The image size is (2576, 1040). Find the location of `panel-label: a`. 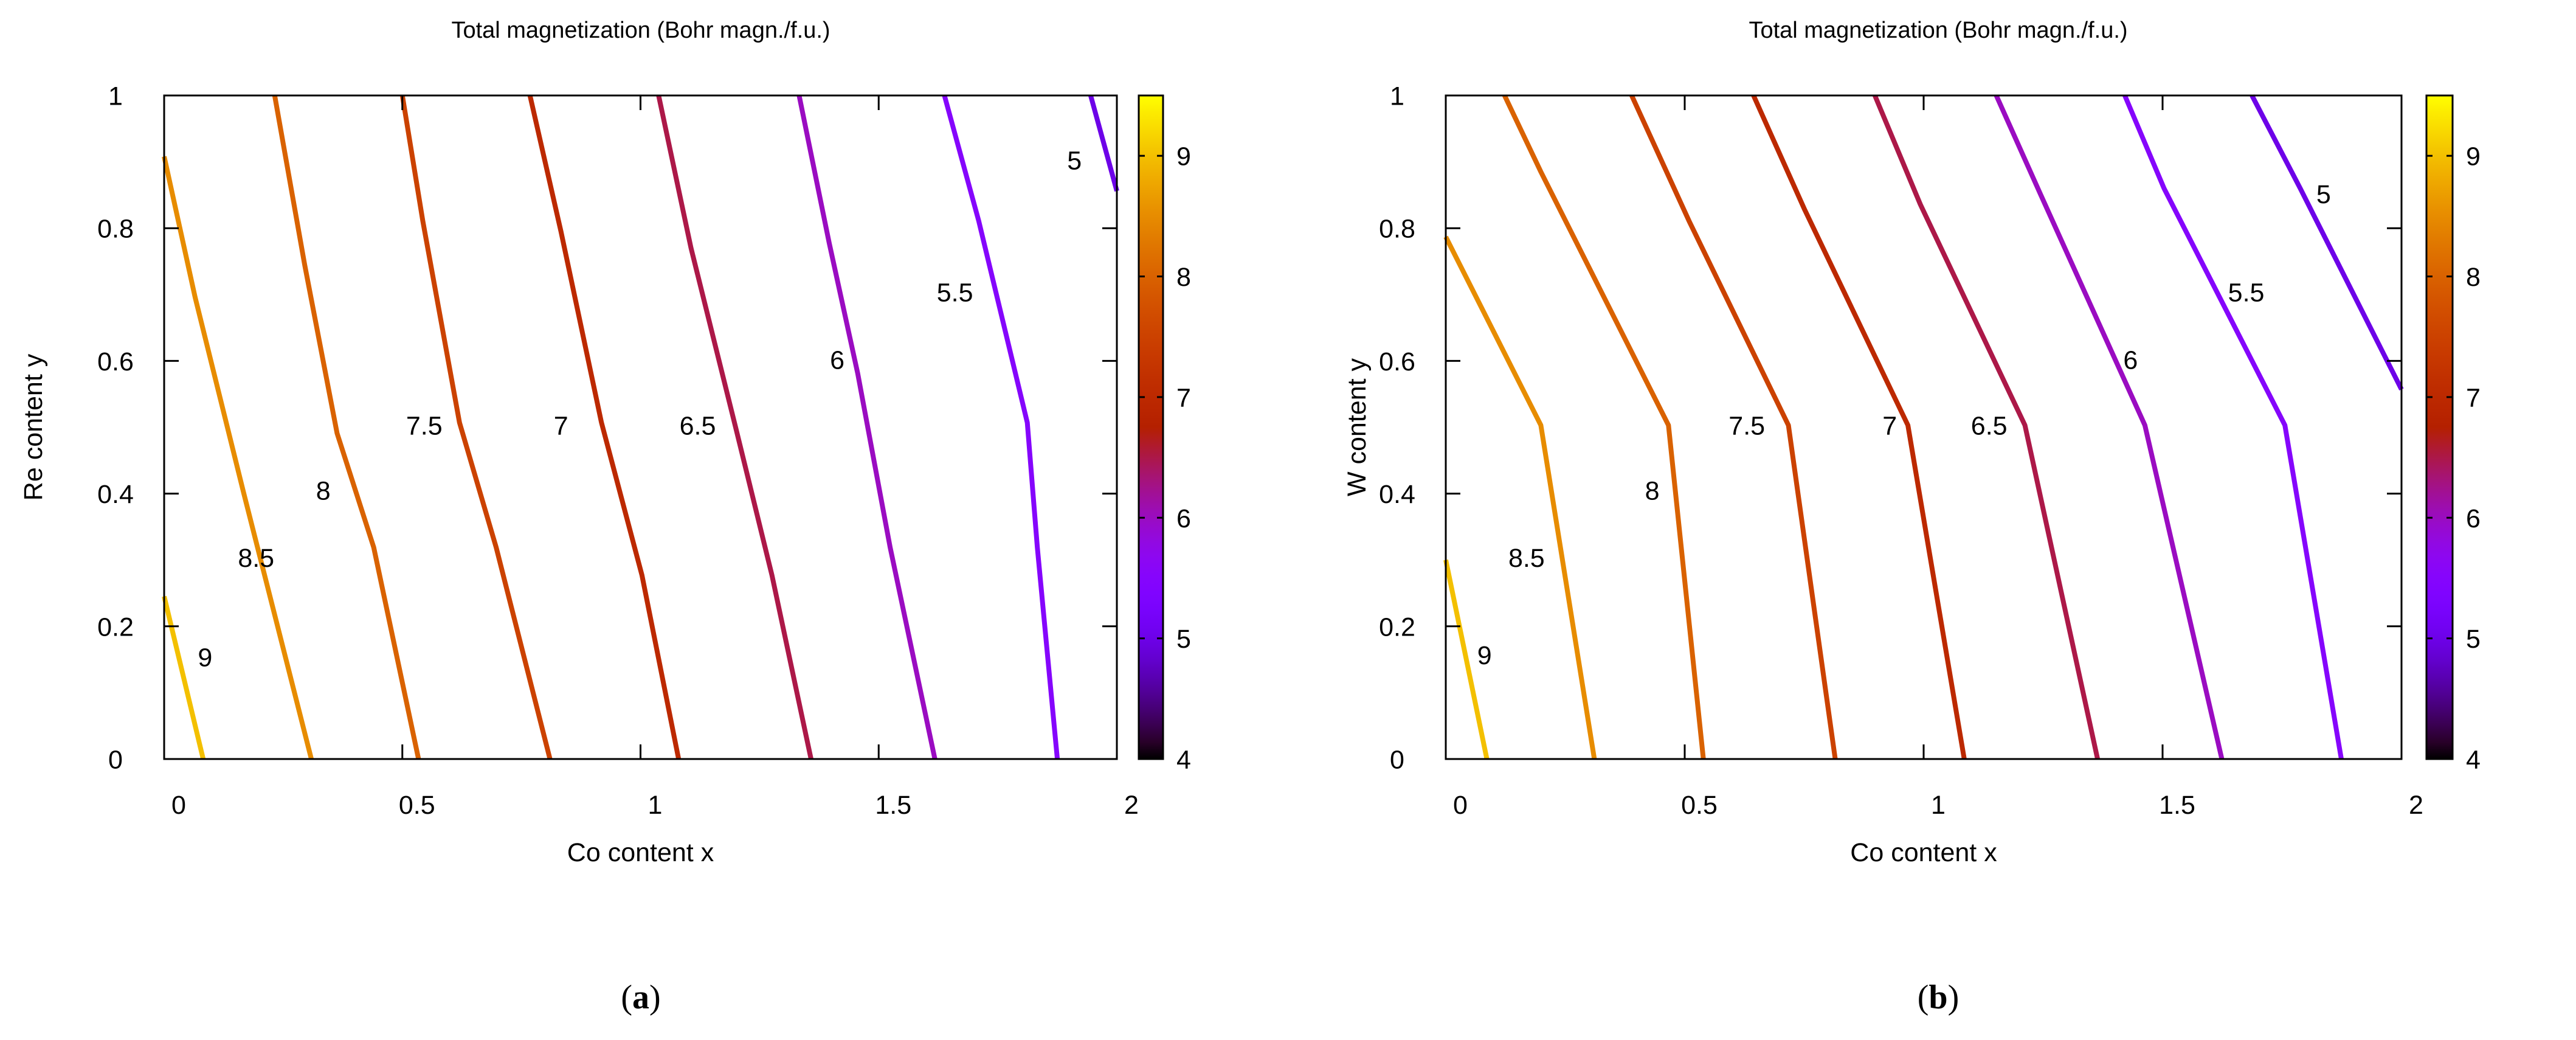

panel-label: a is located at coordinates (641, 997).